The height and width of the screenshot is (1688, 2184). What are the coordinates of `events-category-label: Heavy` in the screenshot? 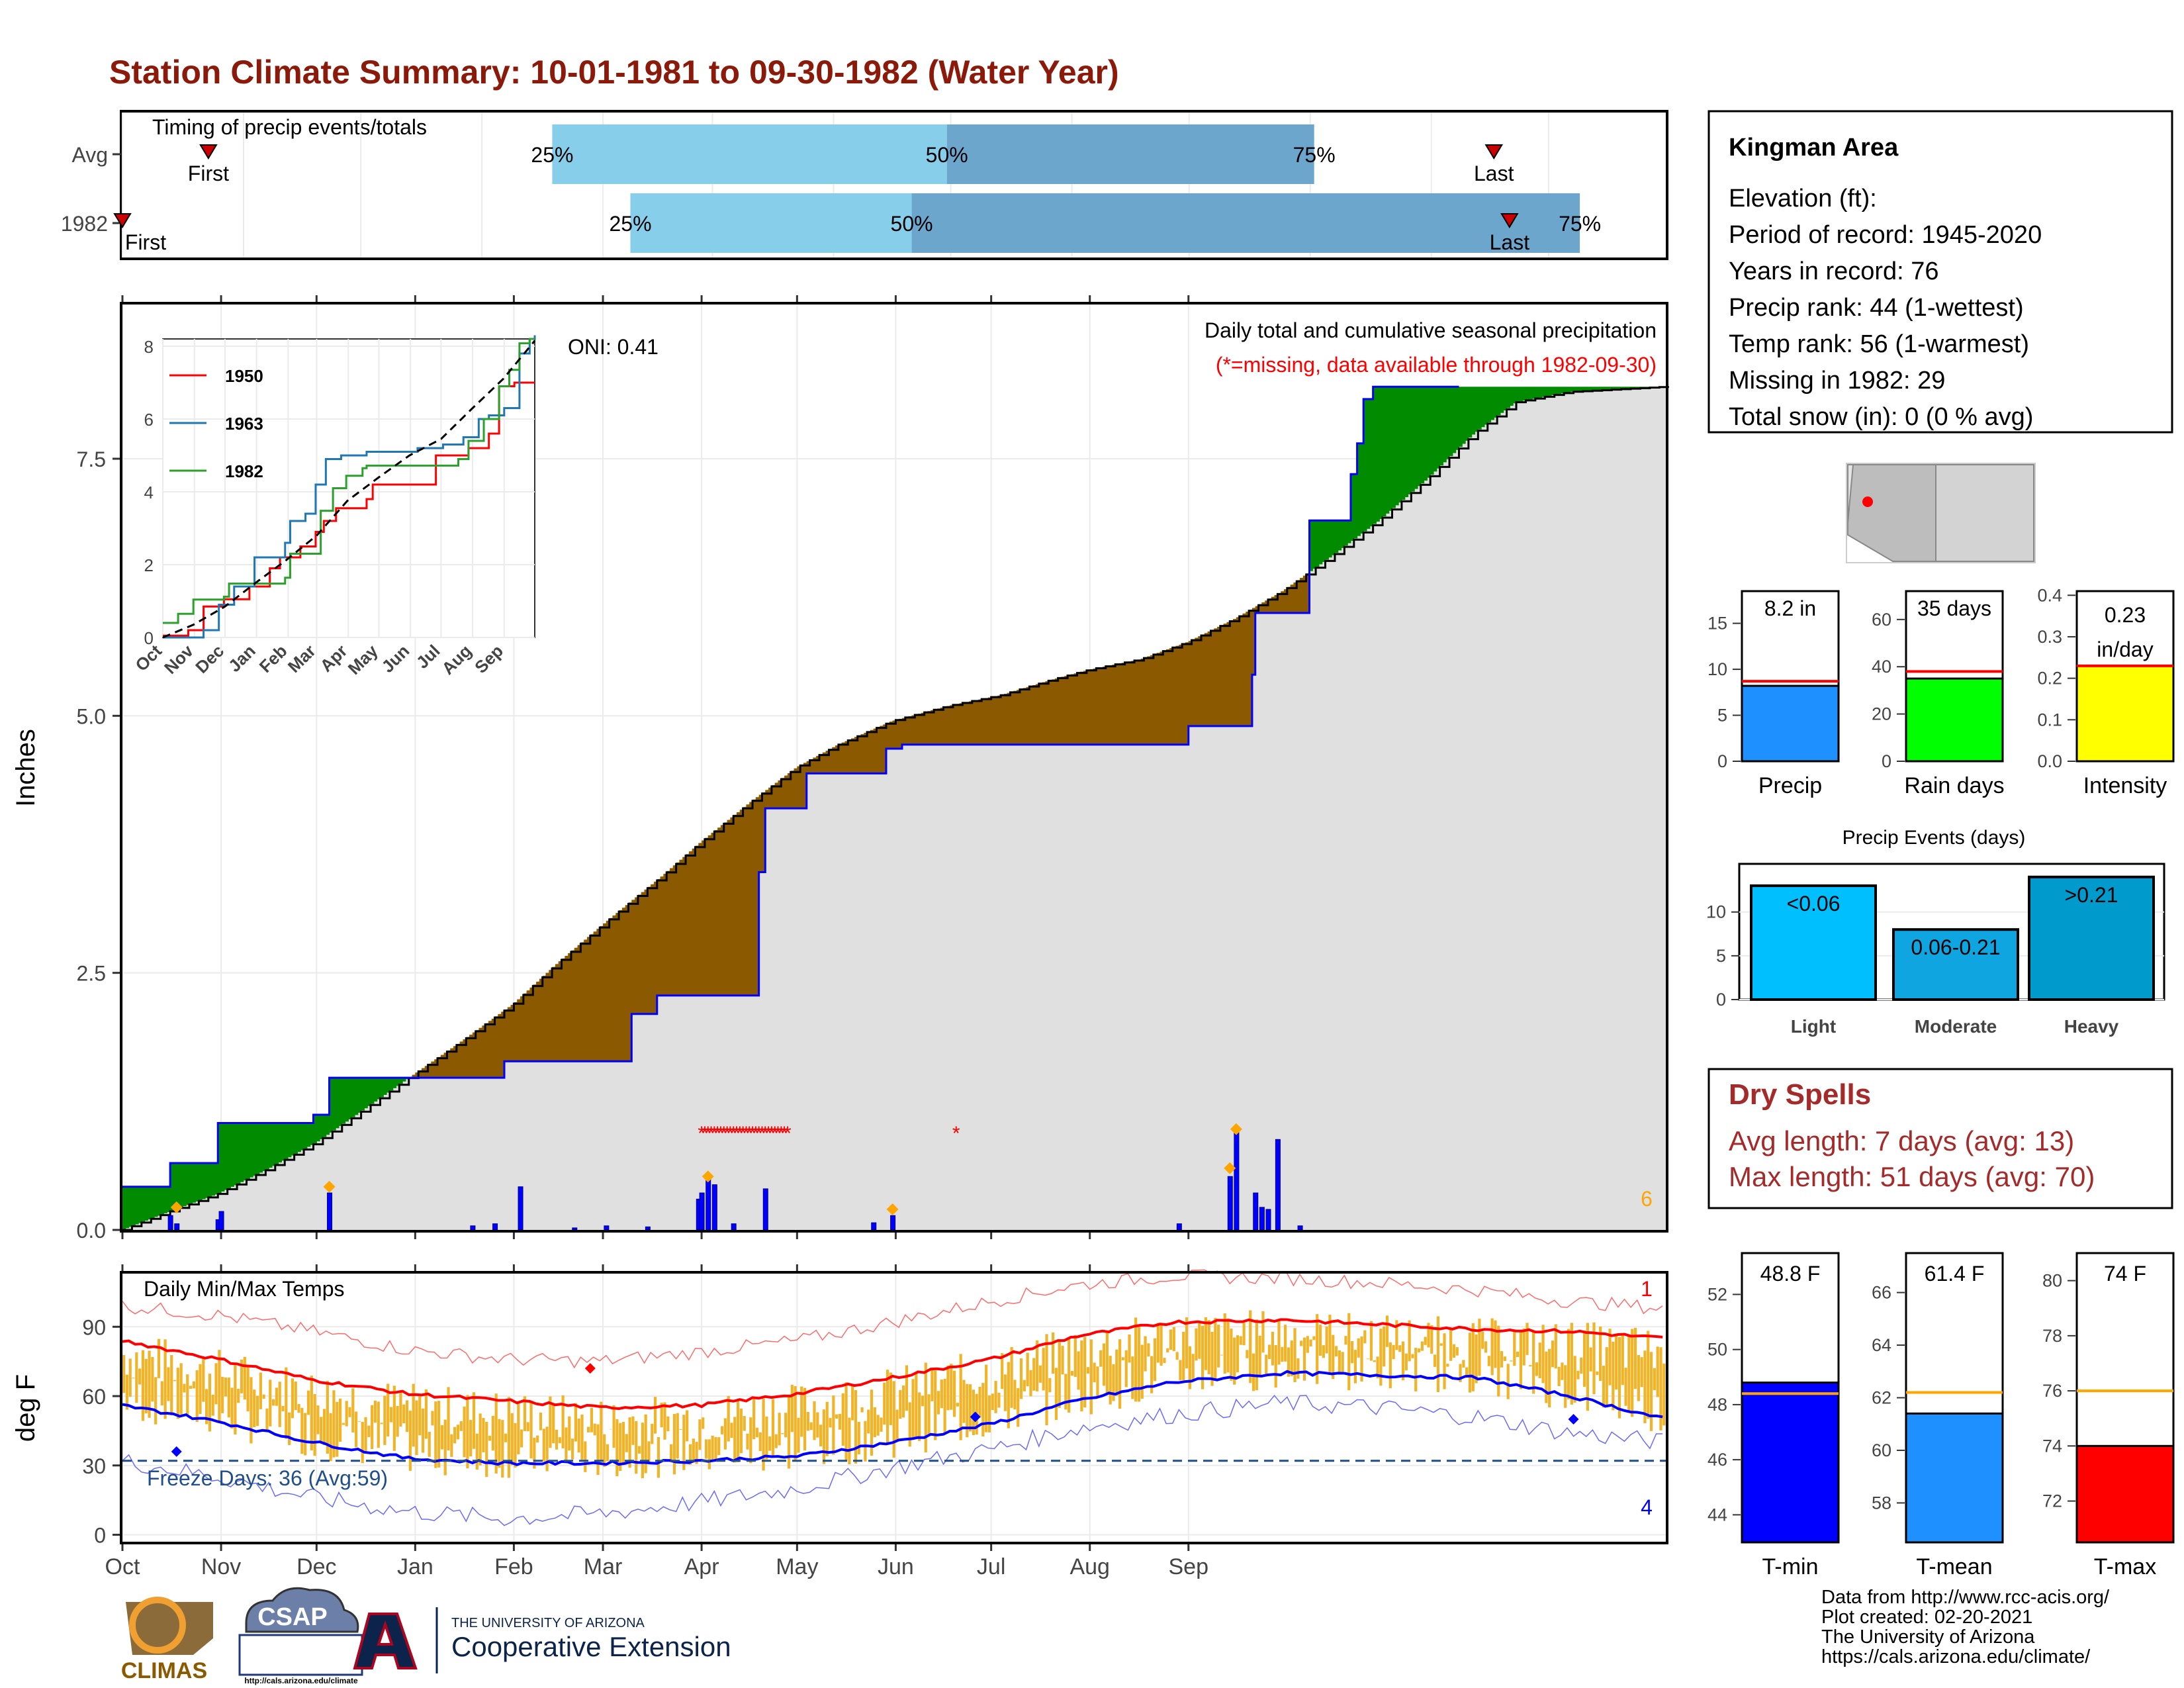 It's located at (2091, 1026).